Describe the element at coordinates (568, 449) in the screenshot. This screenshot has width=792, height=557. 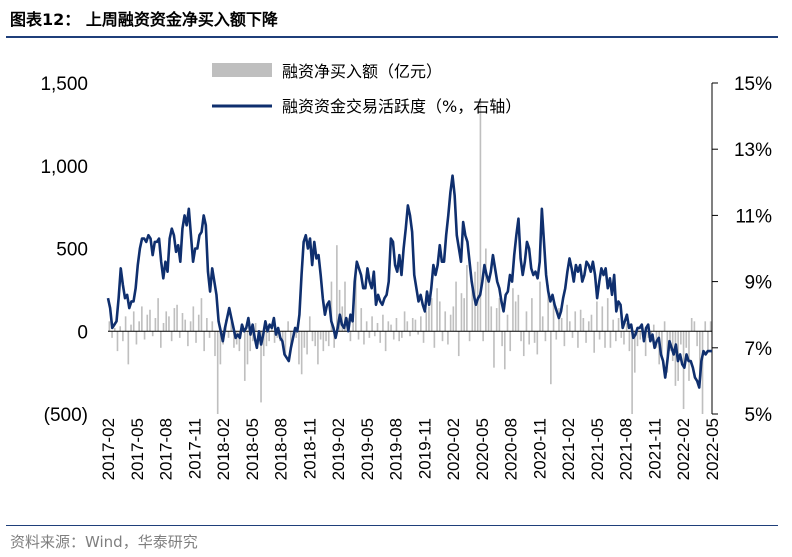
I see `x-tick-label: 2021-02` at that location.